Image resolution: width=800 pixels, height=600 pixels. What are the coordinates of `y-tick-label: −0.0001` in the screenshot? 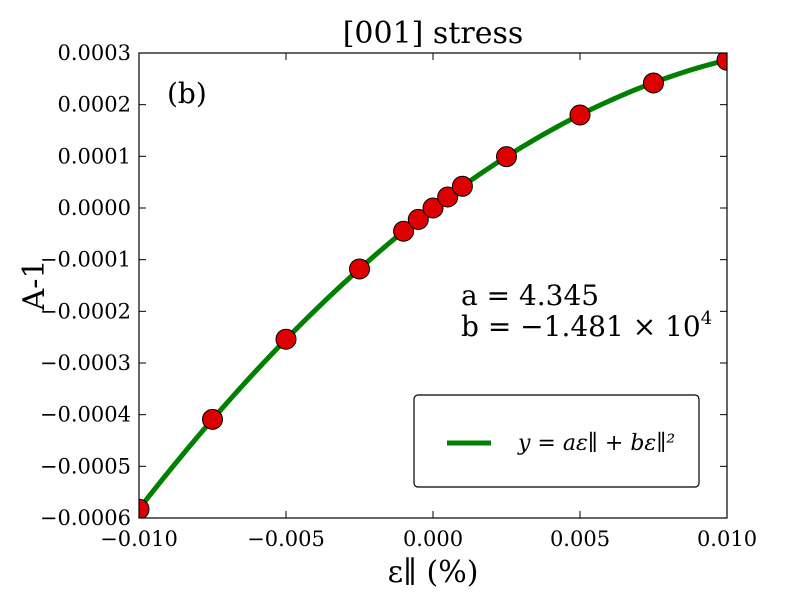 It's located at (85, 260).